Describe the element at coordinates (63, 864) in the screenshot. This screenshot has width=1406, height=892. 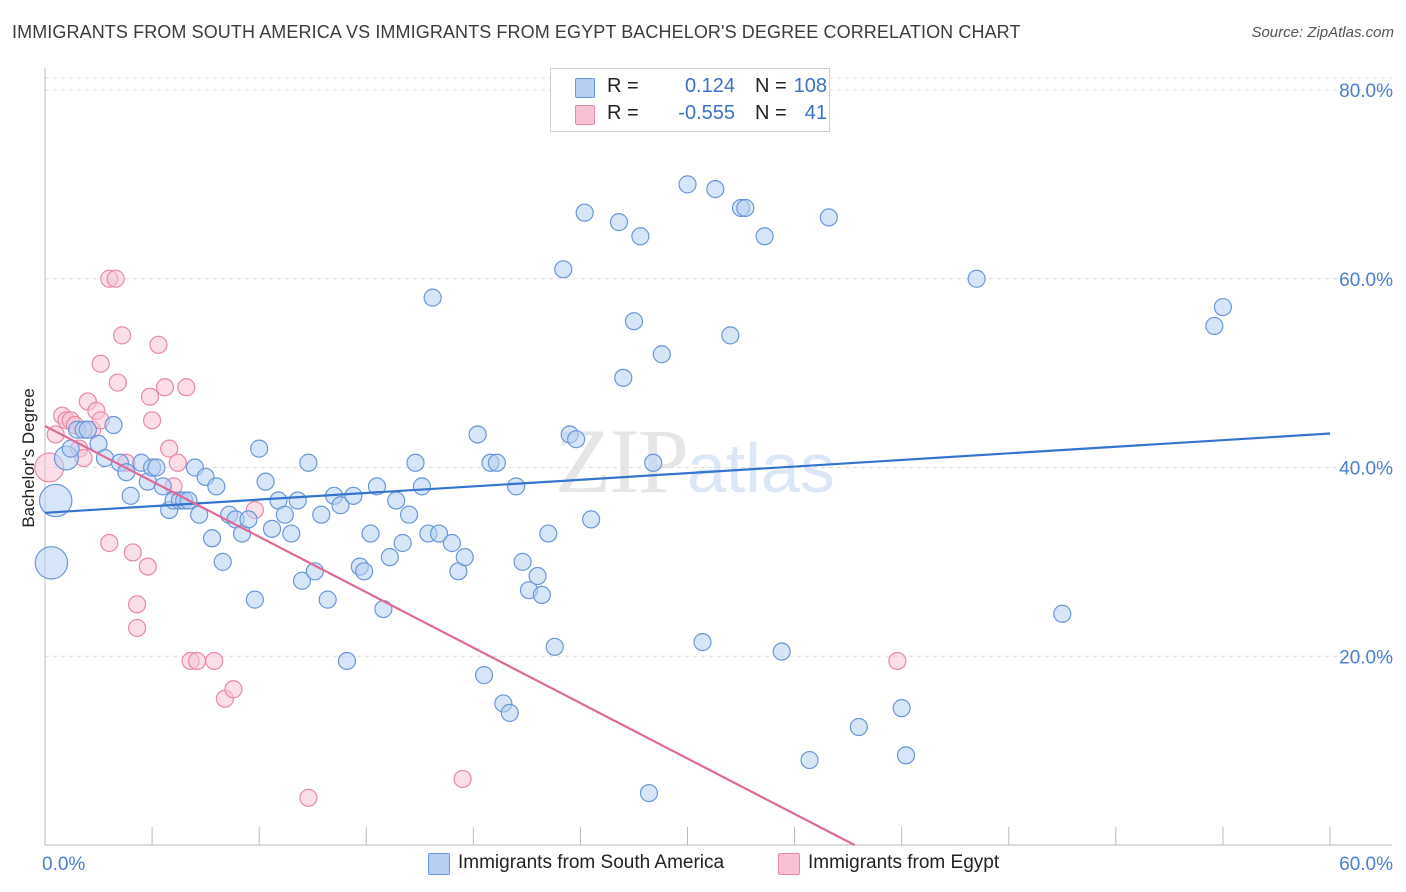
I see `x-tick-label: 0.0%` at that location.